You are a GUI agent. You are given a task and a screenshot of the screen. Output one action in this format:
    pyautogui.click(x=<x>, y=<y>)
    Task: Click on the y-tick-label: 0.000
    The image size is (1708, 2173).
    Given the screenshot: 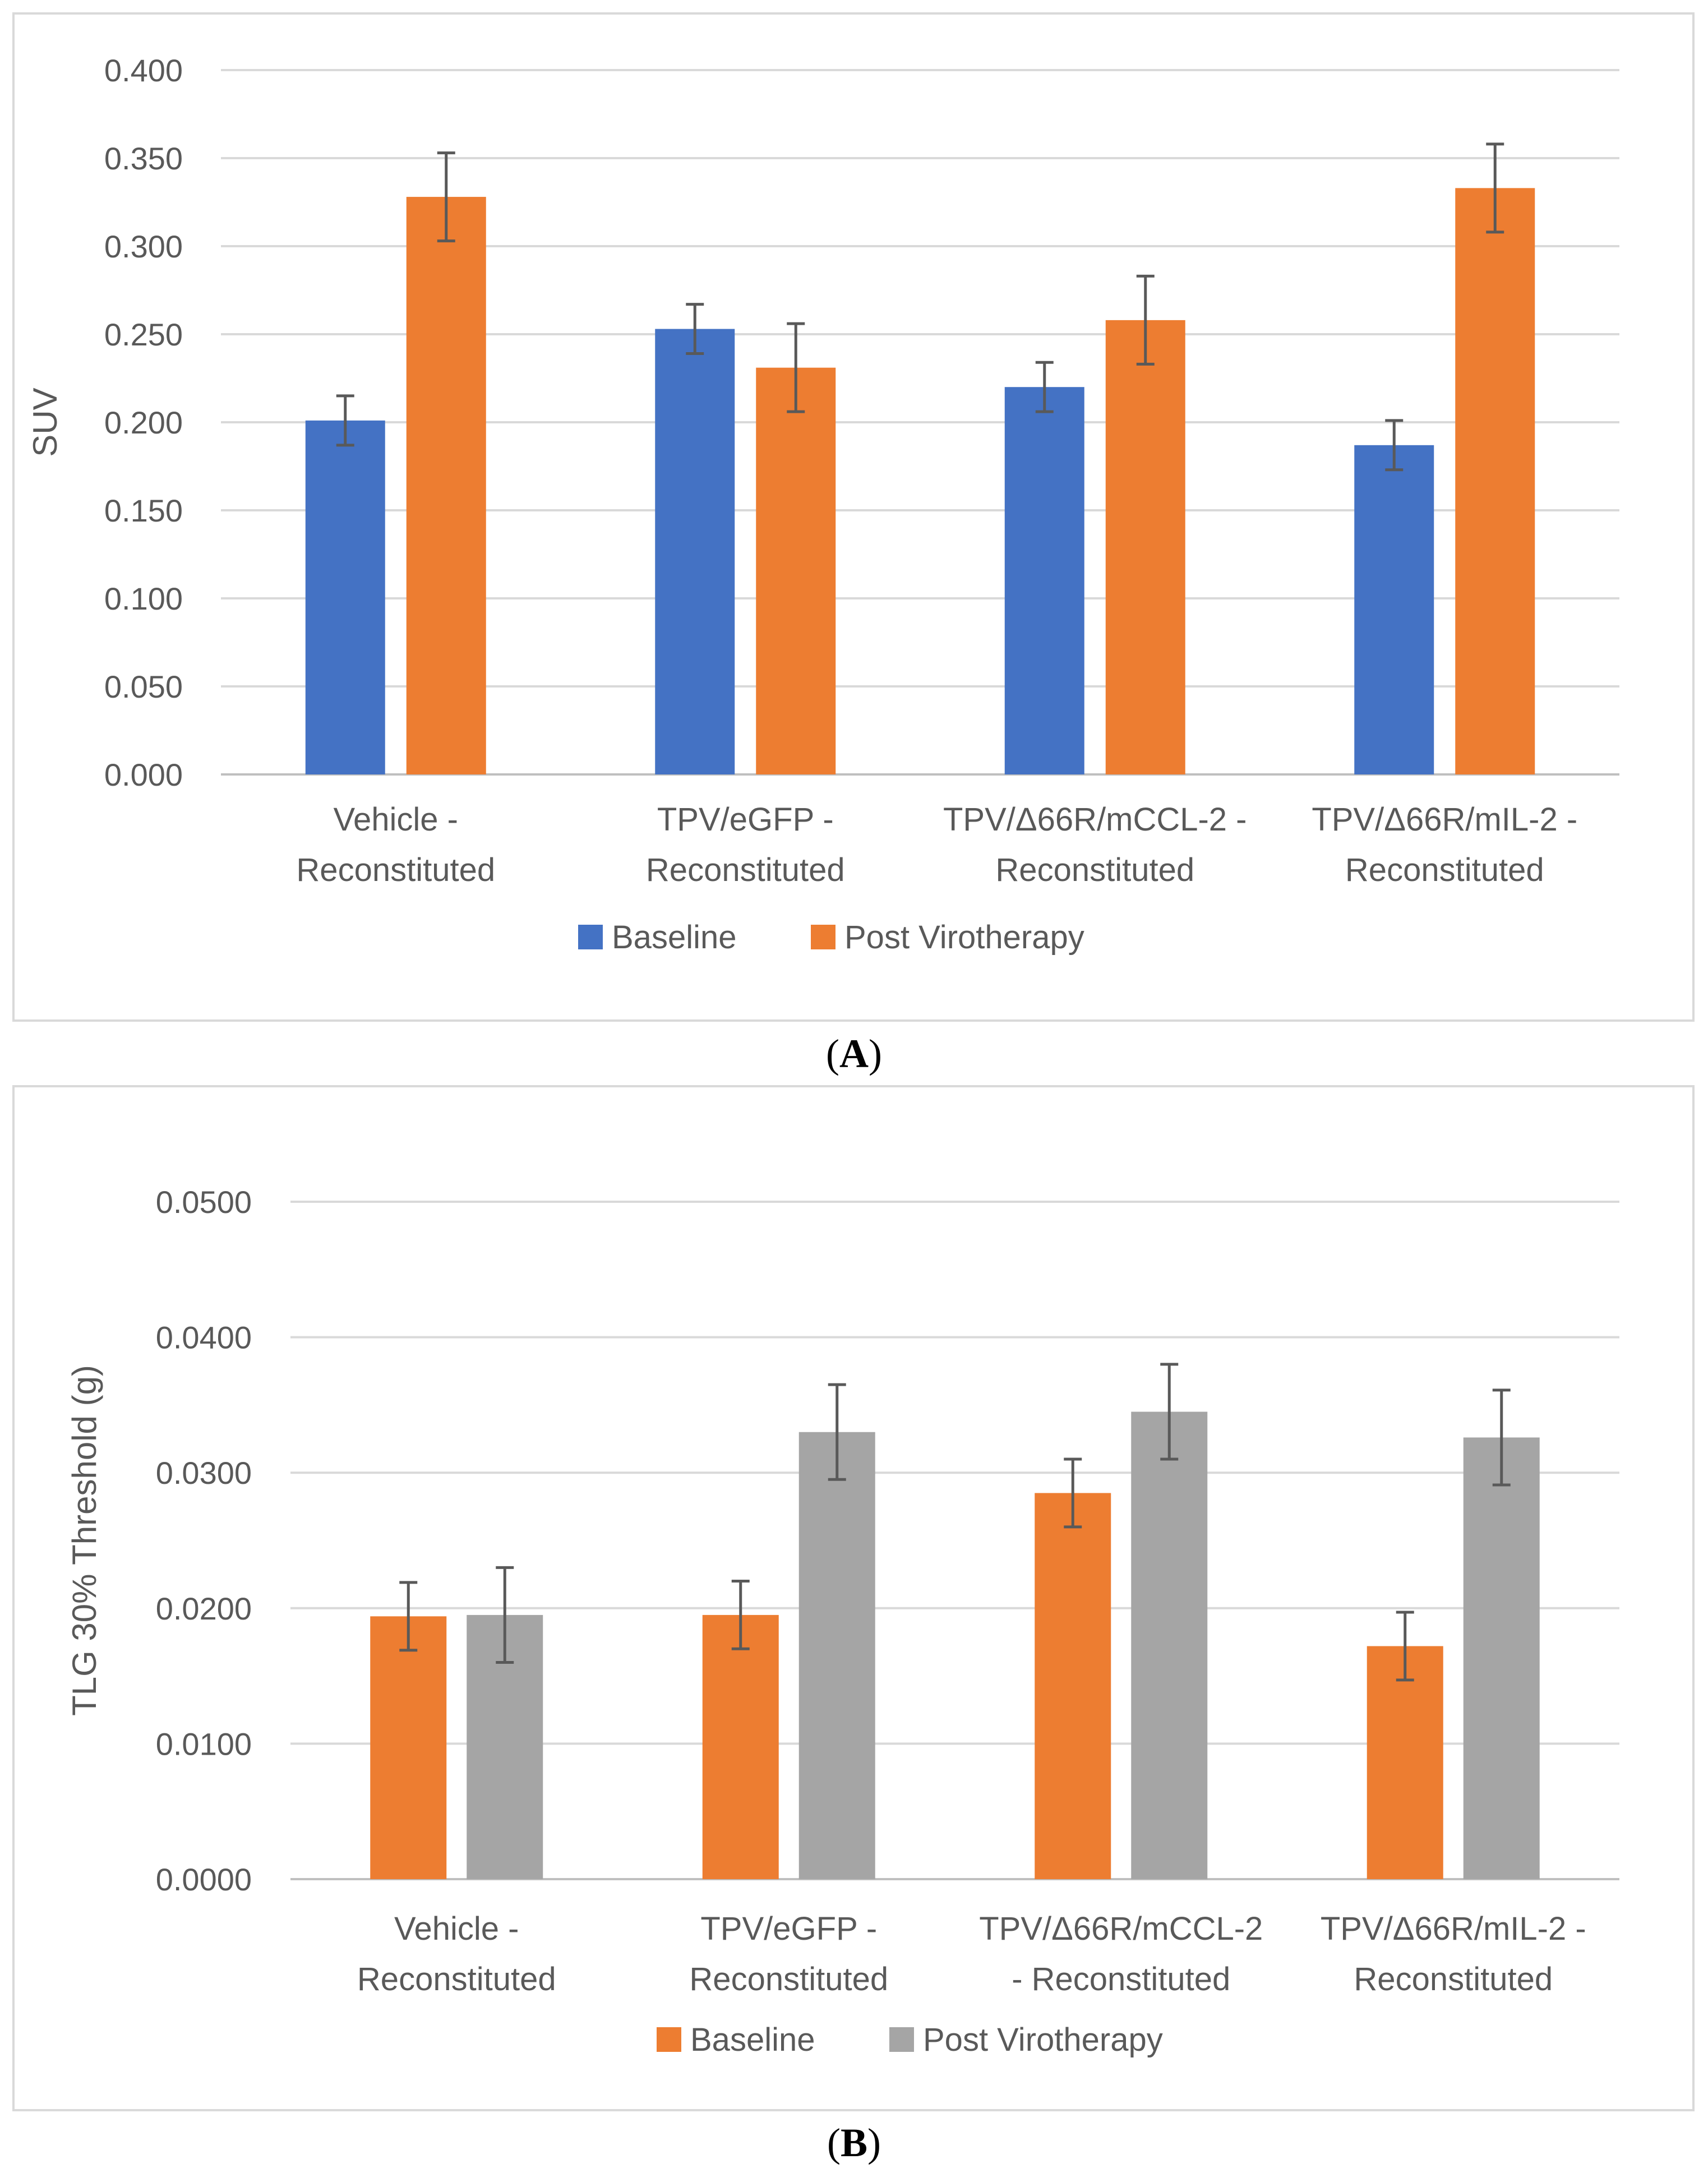 What is the action you would take?
    pyautogui.click(x=143, y=774)
    